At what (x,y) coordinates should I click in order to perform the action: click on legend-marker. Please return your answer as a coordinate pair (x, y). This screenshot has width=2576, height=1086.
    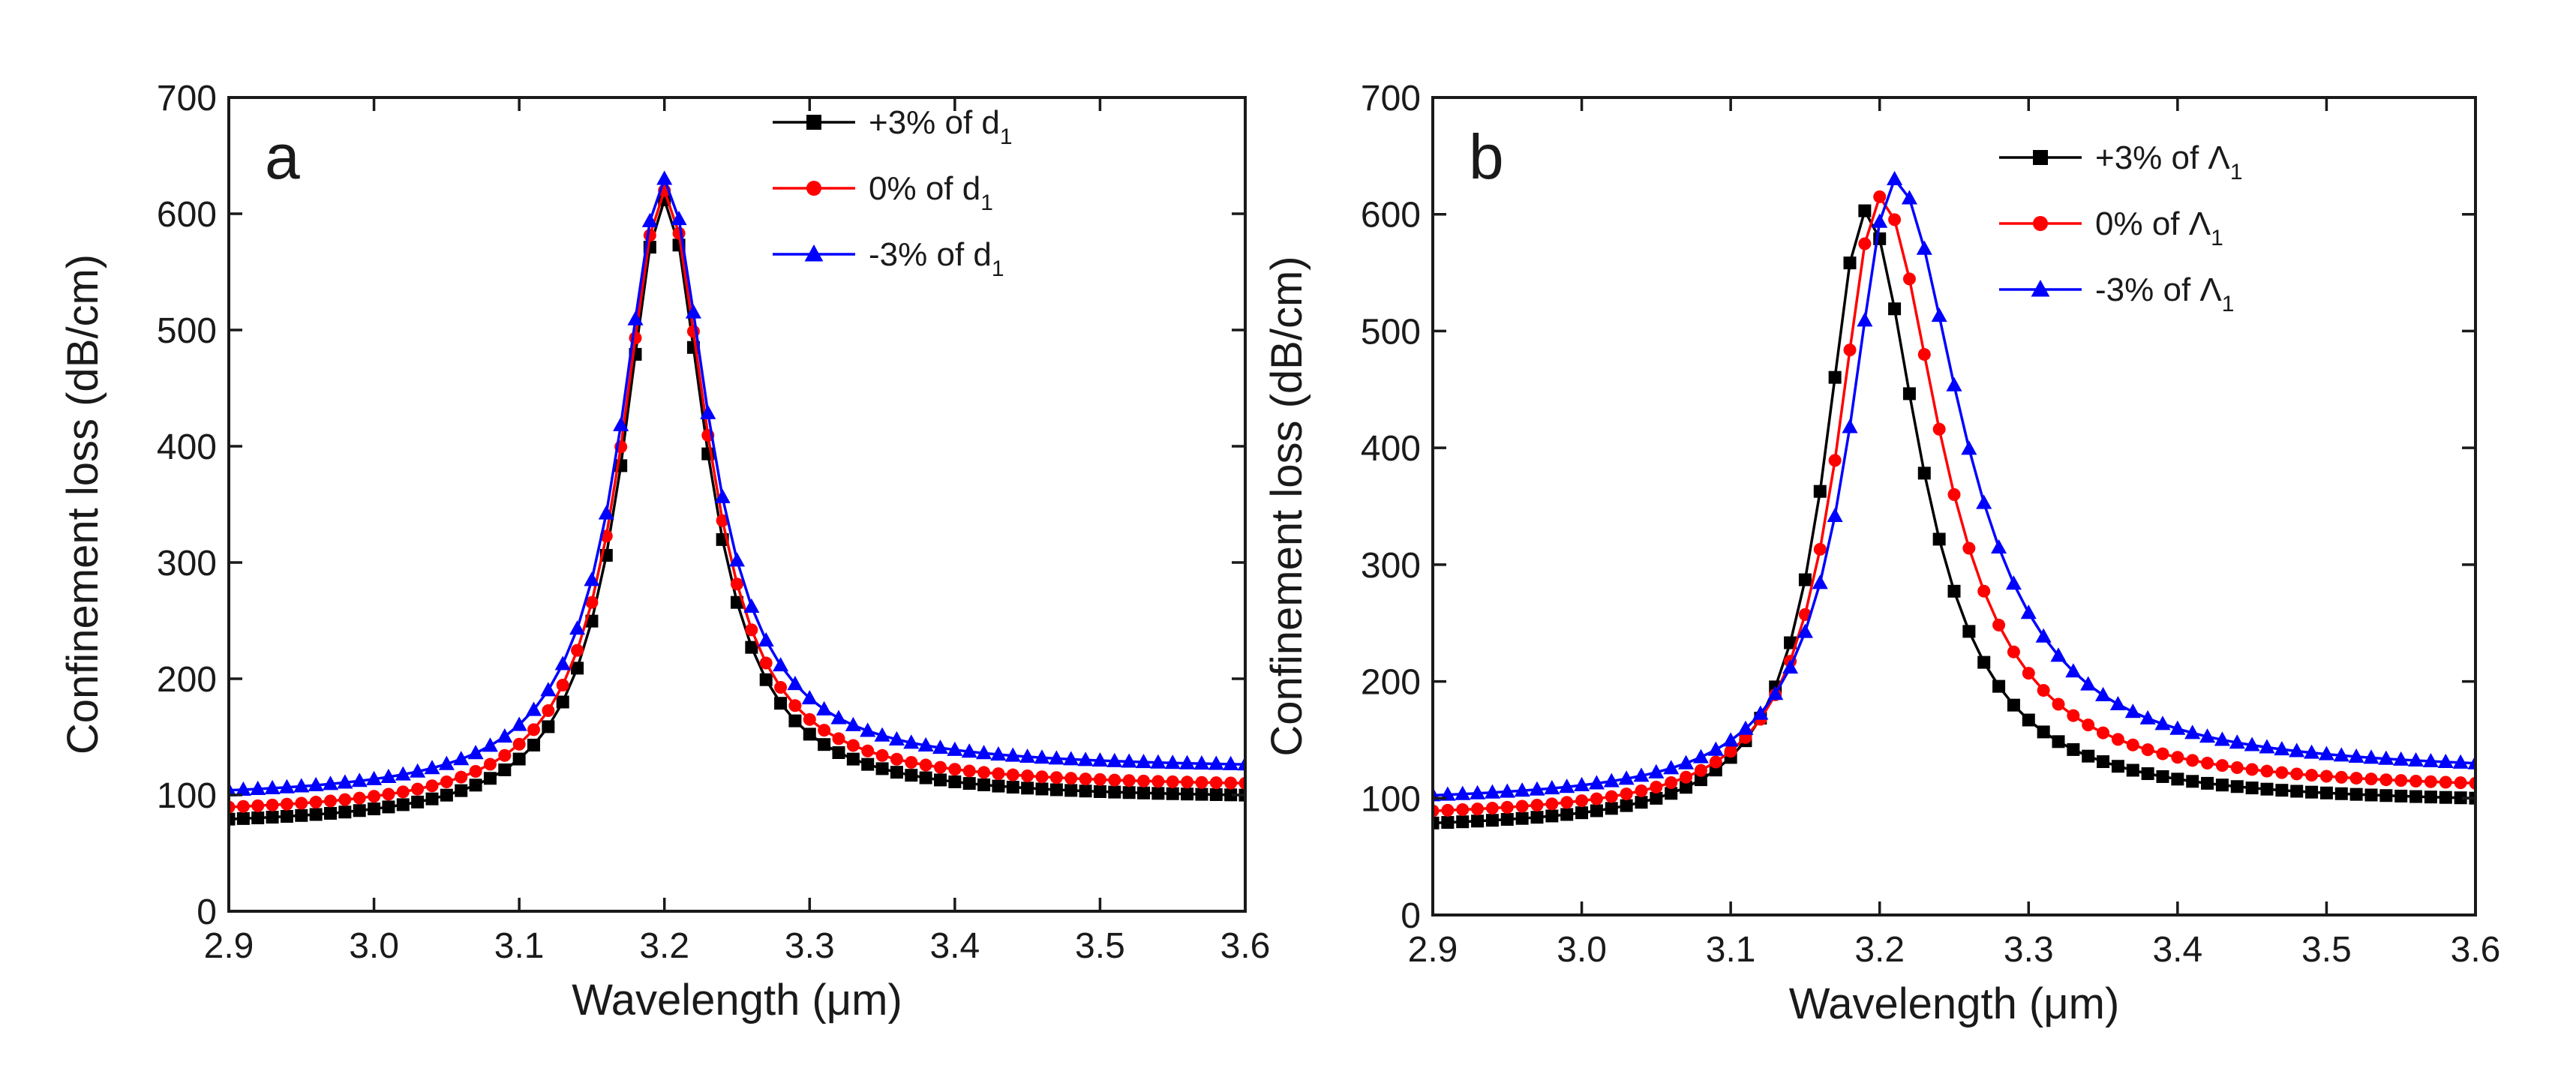
    Looking at the image, I should click on (2040, 157).